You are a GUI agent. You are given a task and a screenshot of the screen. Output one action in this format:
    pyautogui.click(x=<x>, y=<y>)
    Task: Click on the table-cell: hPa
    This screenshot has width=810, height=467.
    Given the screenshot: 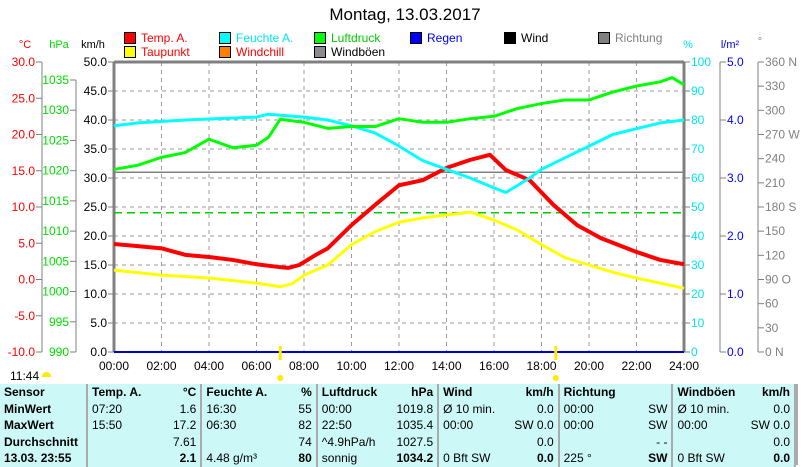 What is the action you would take?
    pyautogui.click(x=416, y=392)
    